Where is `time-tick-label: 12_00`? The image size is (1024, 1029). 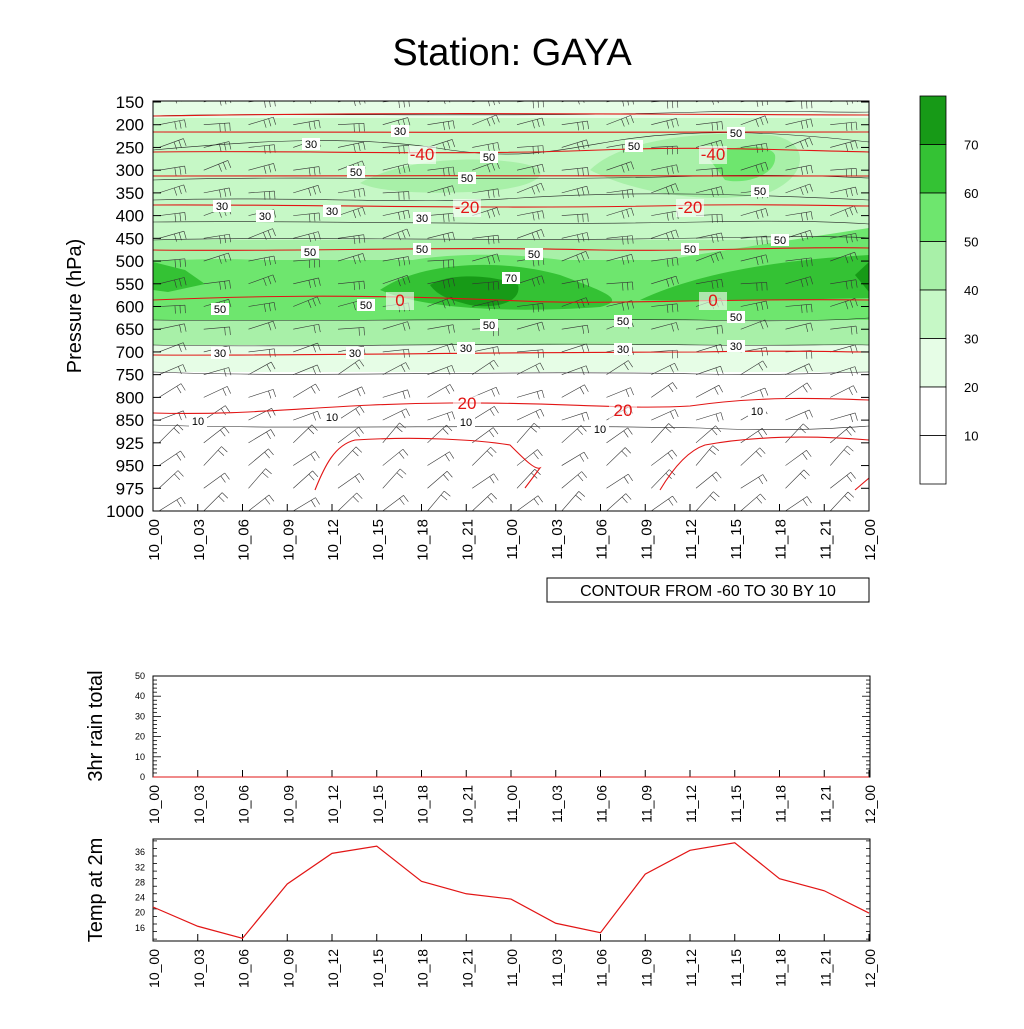 time-tick-label: 12_00 is located at coordinates (870, 804).